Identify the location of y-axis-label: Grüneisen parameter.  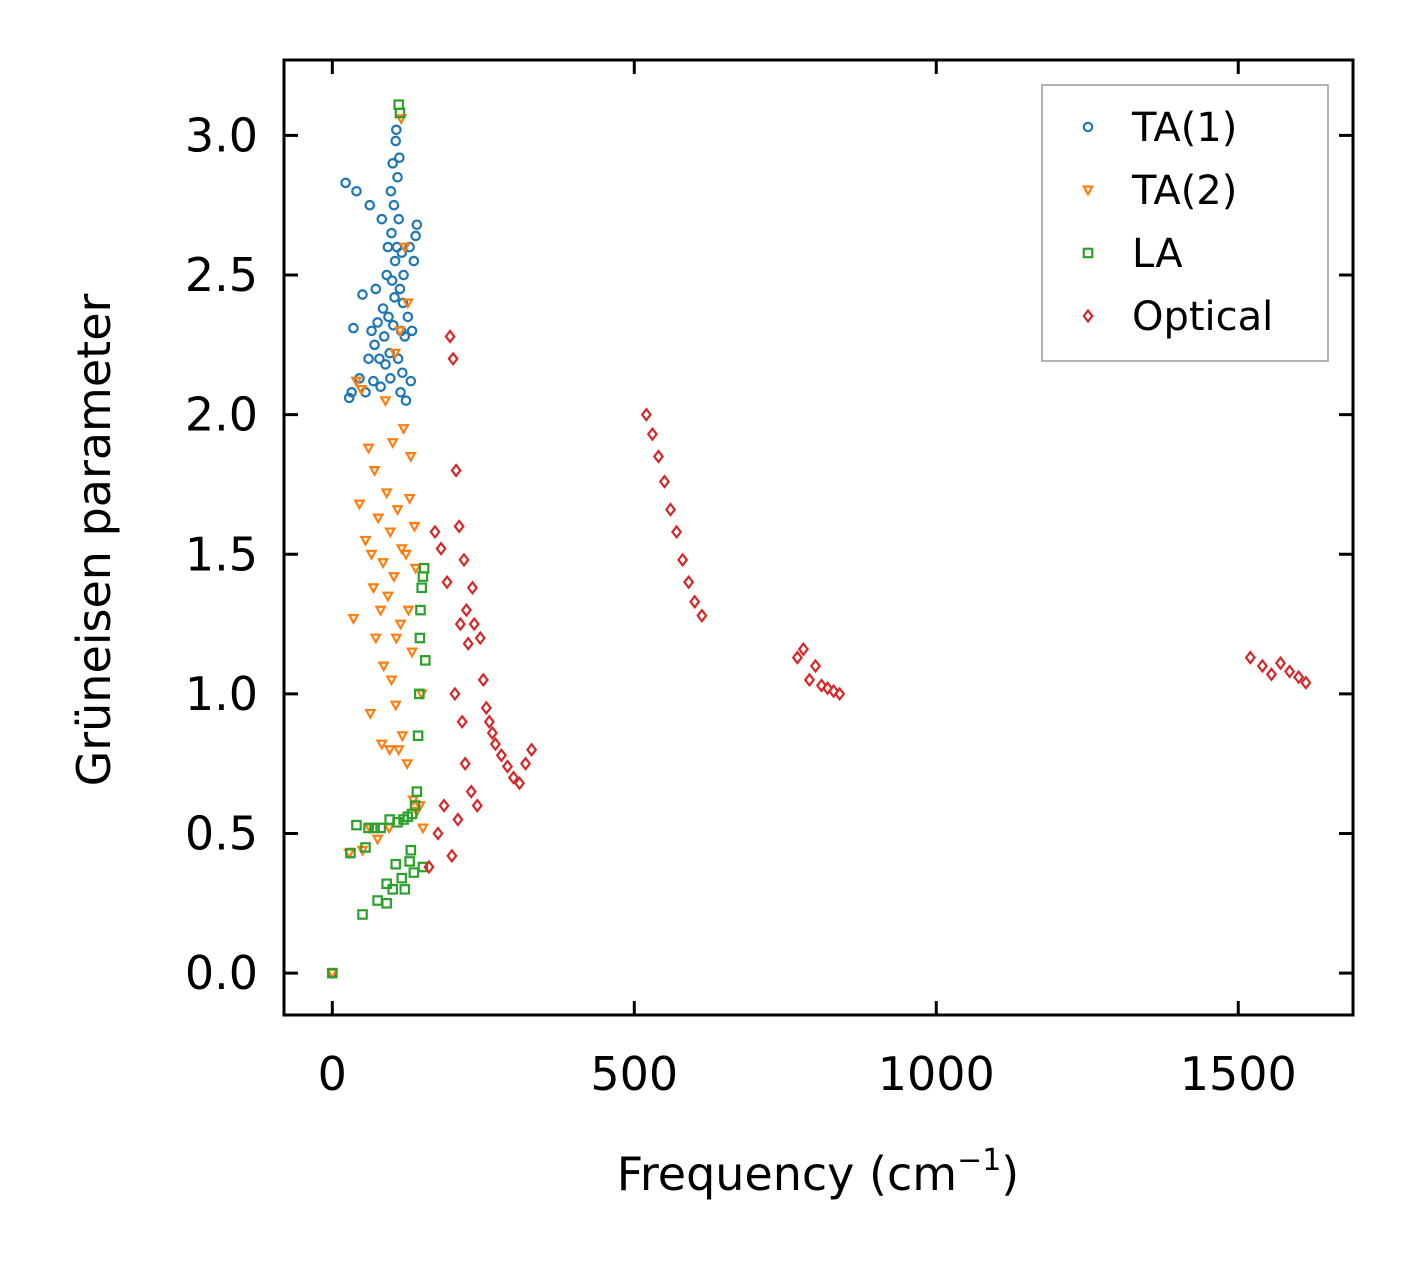
(94, 539).